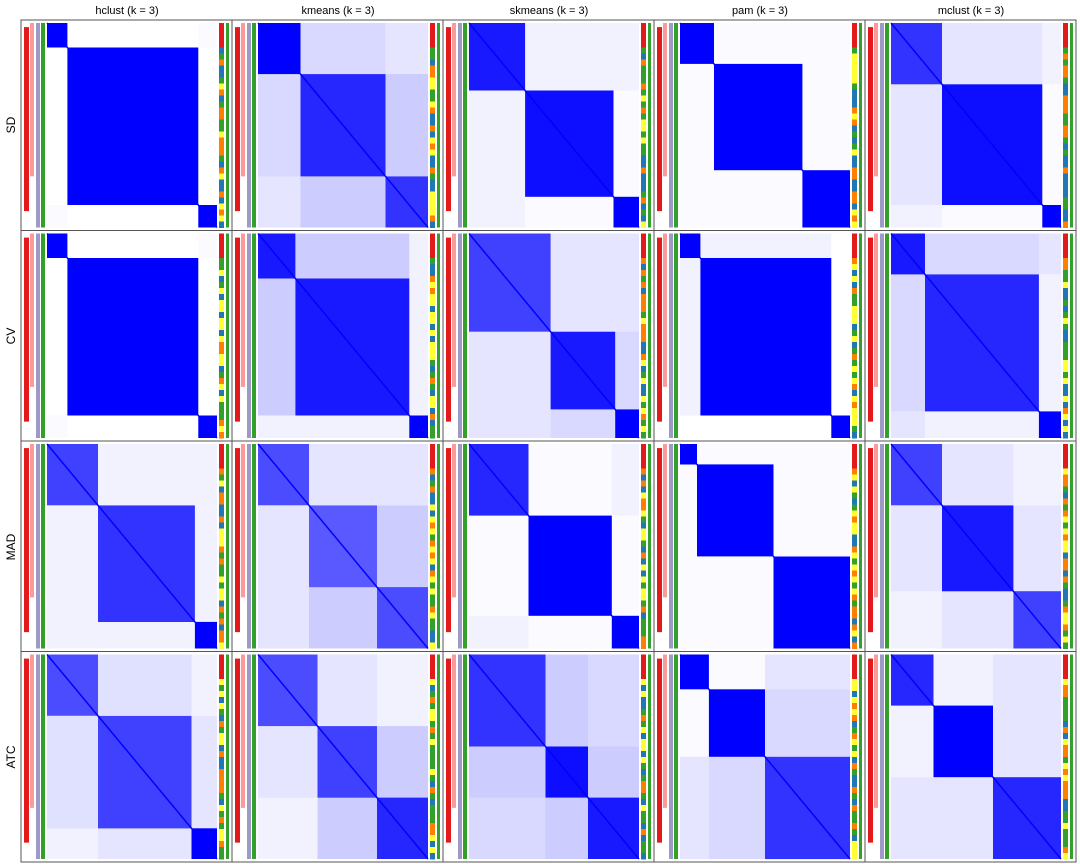 This screenshot has height=864, width=1080. I want to click on panel-border, so click(970, 757).